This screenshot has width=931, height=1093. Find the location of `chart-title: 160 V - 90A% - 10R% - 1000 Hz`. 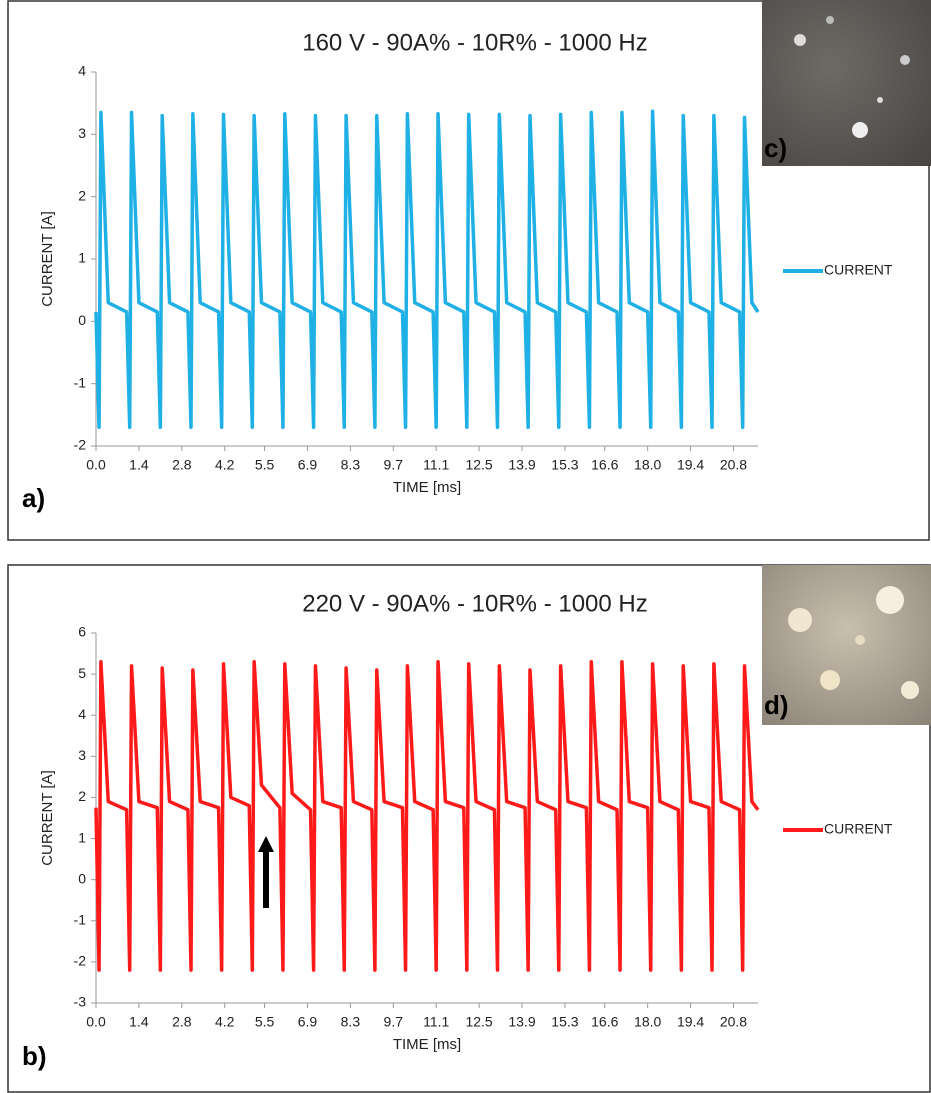

chart-title: 160 V - 90A% - 10R% - 1000 Hz is located at coordinates (475, 42).